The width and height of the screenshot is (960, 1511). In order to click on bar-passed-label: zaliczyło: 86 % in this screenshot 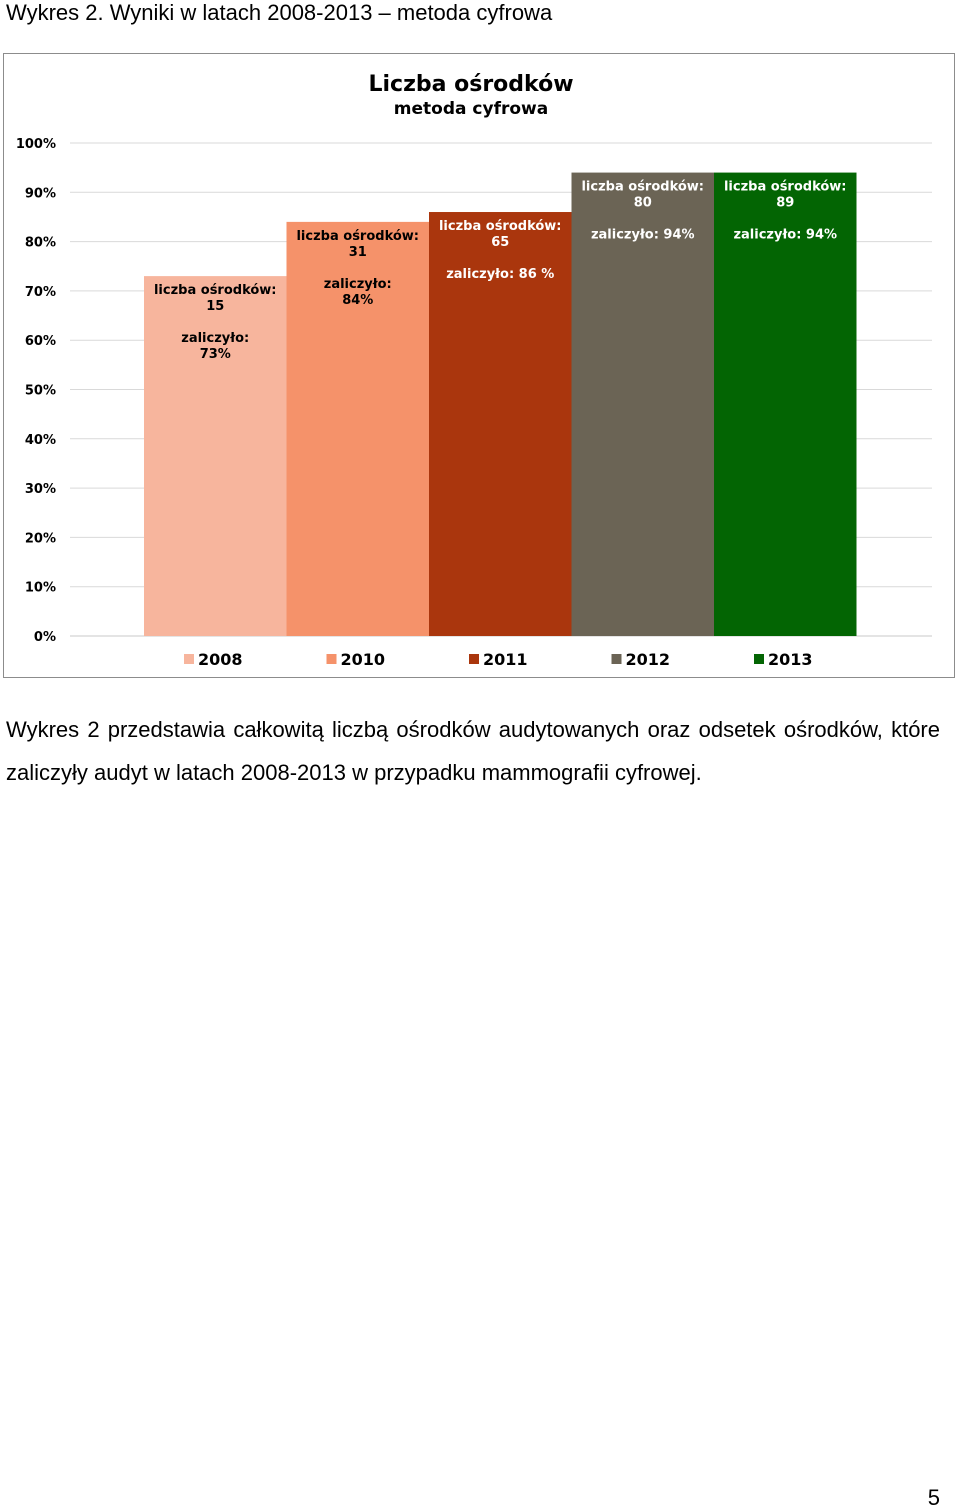, I will do `click(500, 274)`.